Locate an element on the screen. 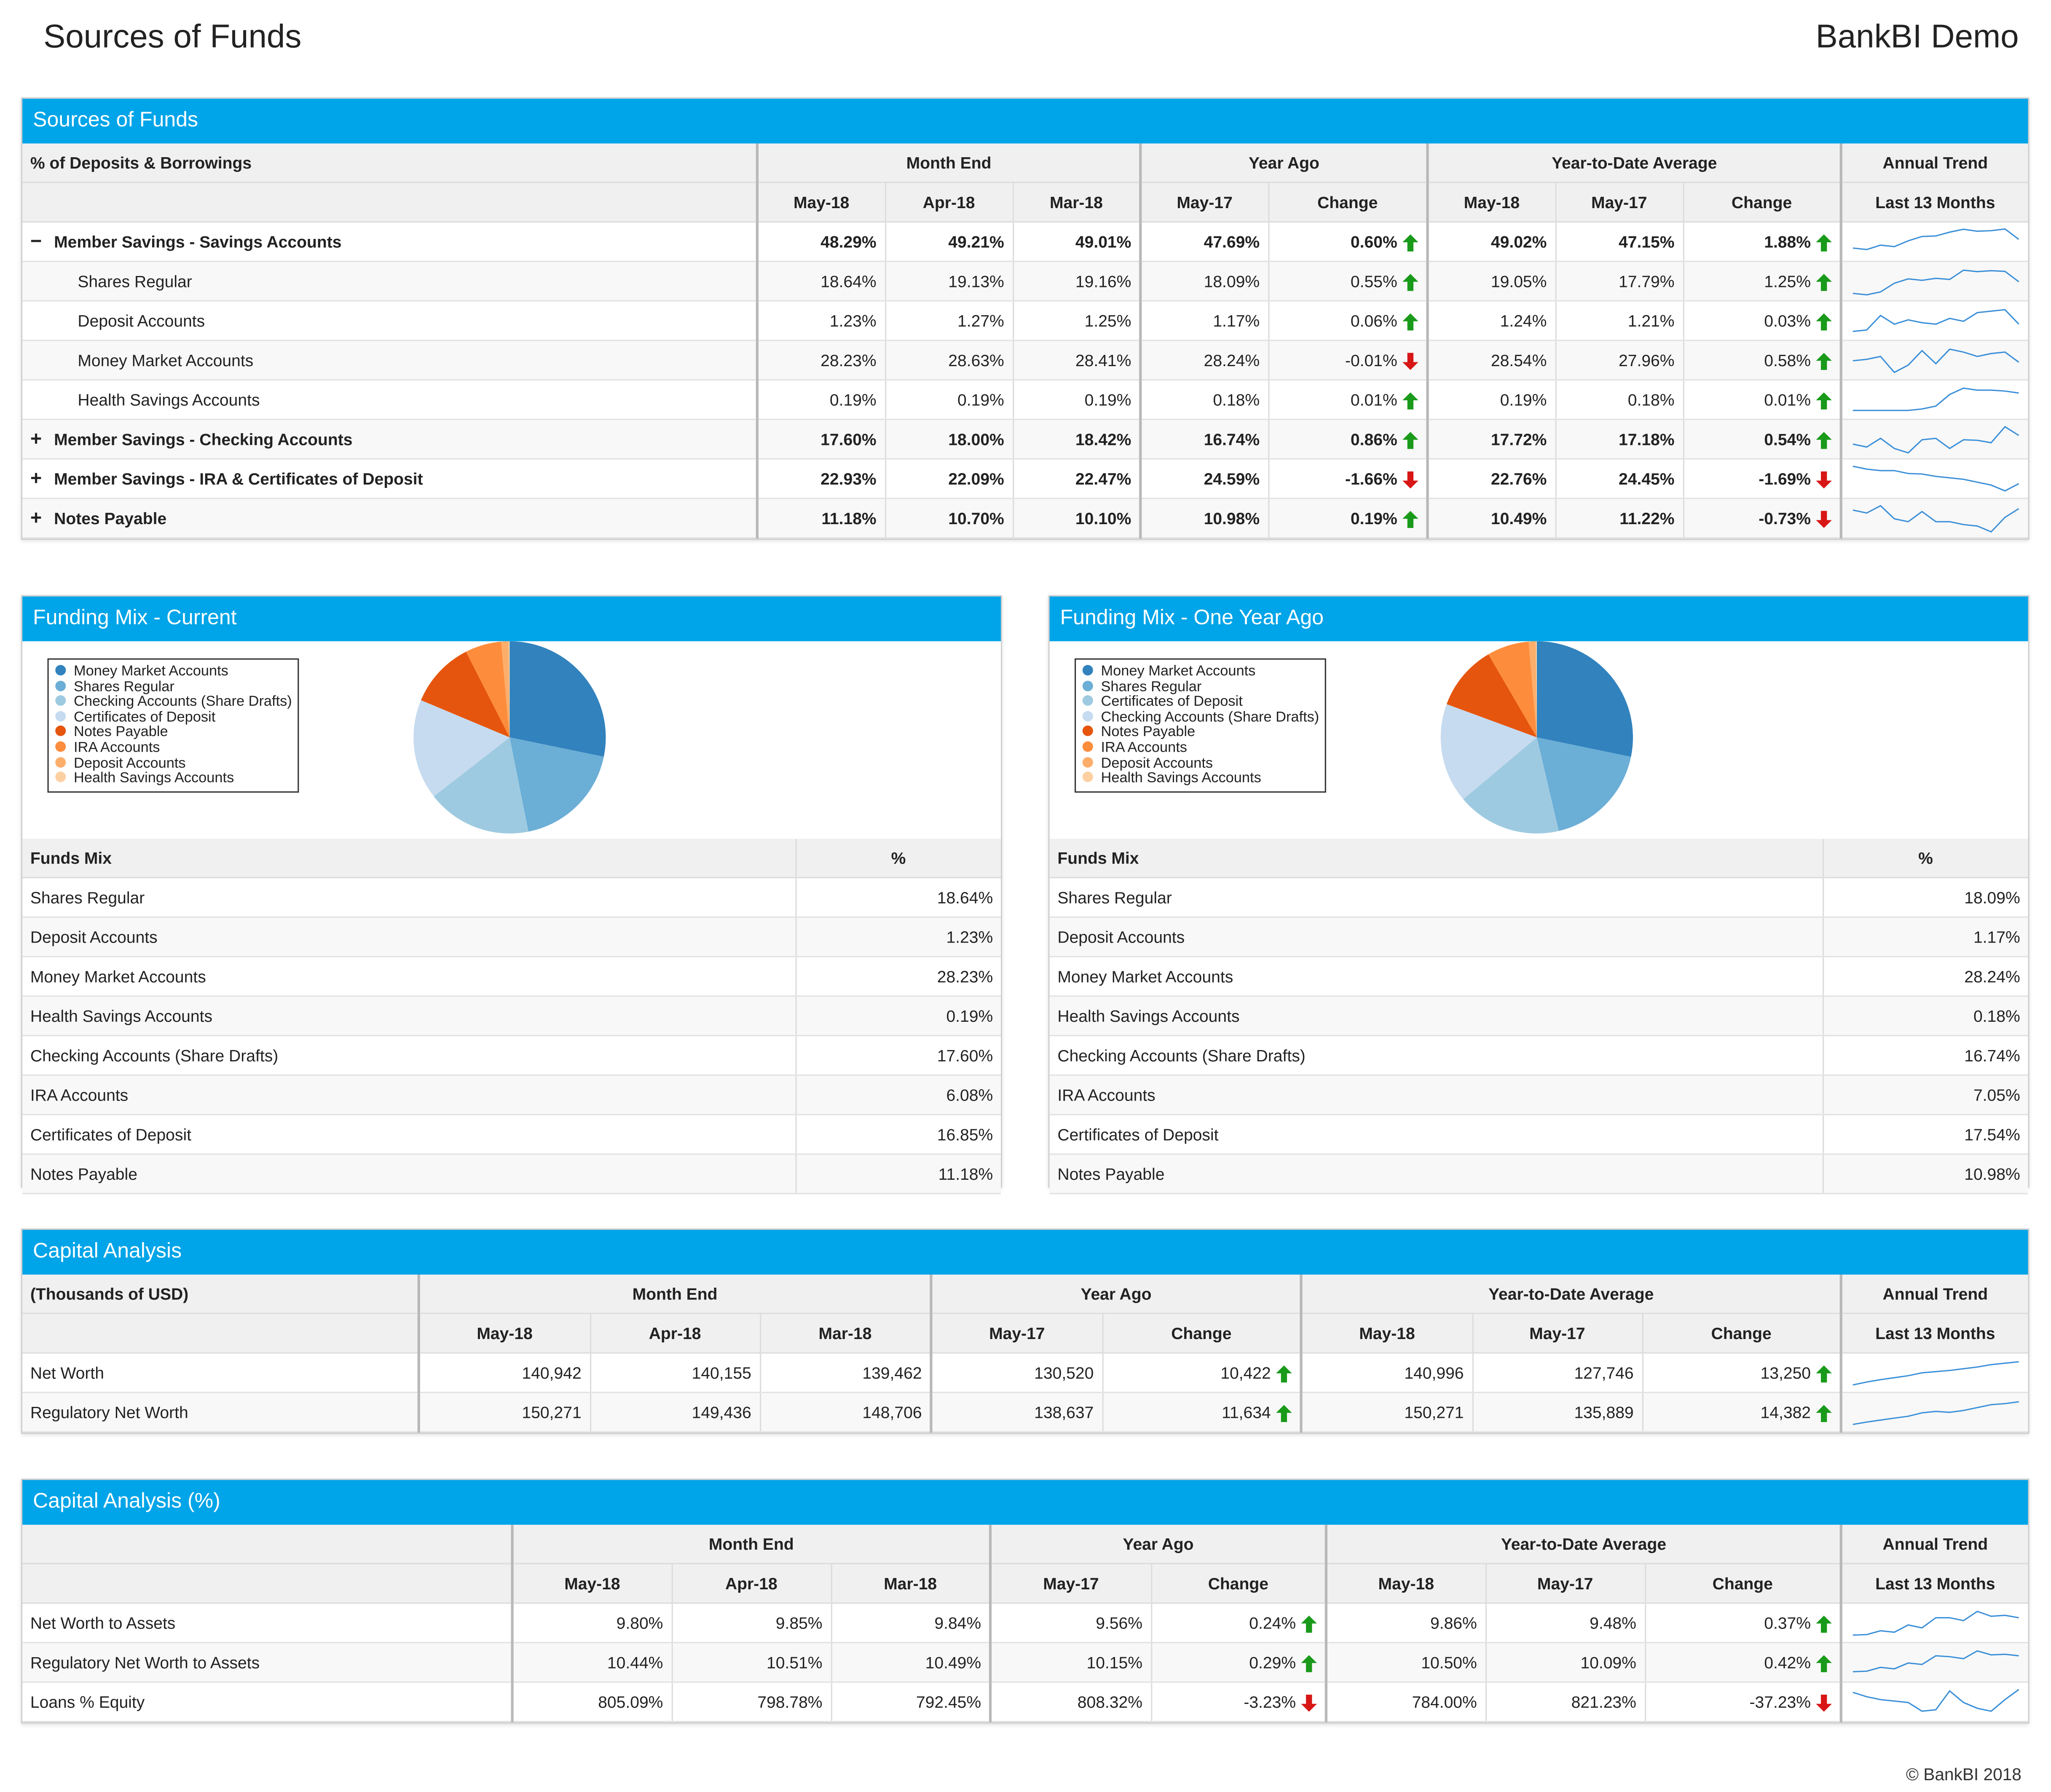  value-text: 10.10% is located at coordinates (1103, 518).